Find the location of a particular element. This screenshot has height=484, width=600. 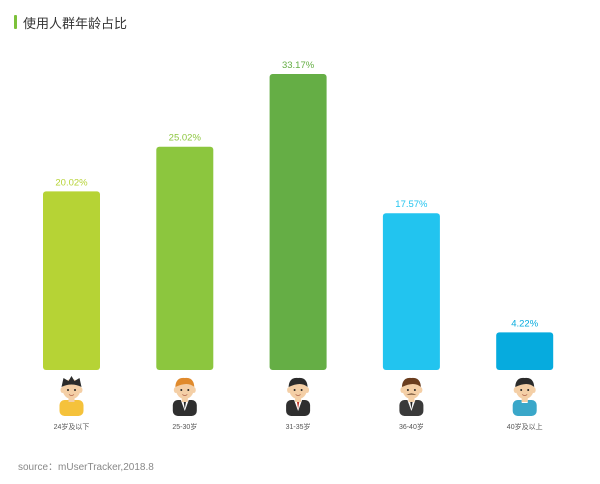

suit-man-icon is located at coordinates (298, 396).